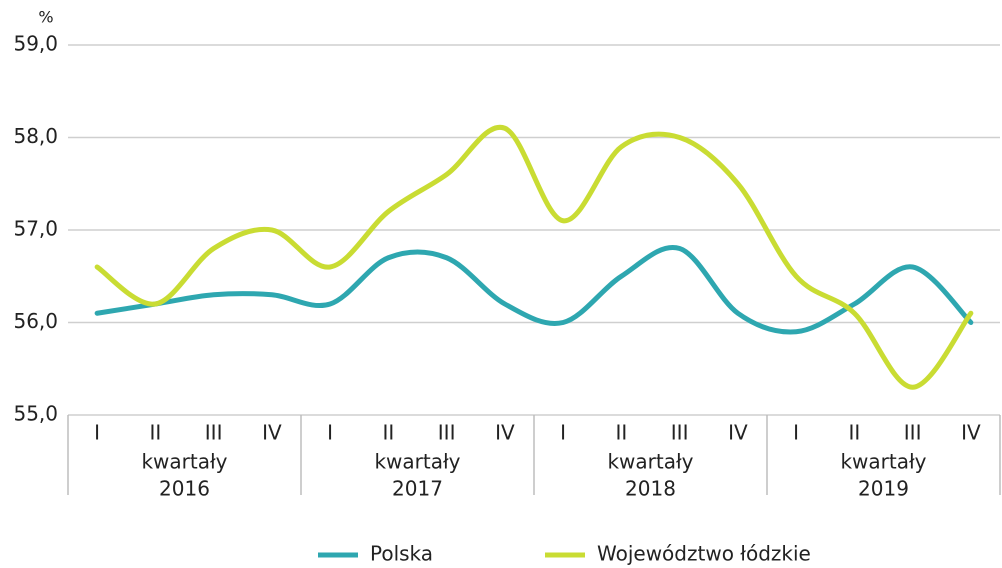  What do you see at coordinates (417, 489) in the screenshot?
I see `group-year: 2017` at bounding box center [417, 489].